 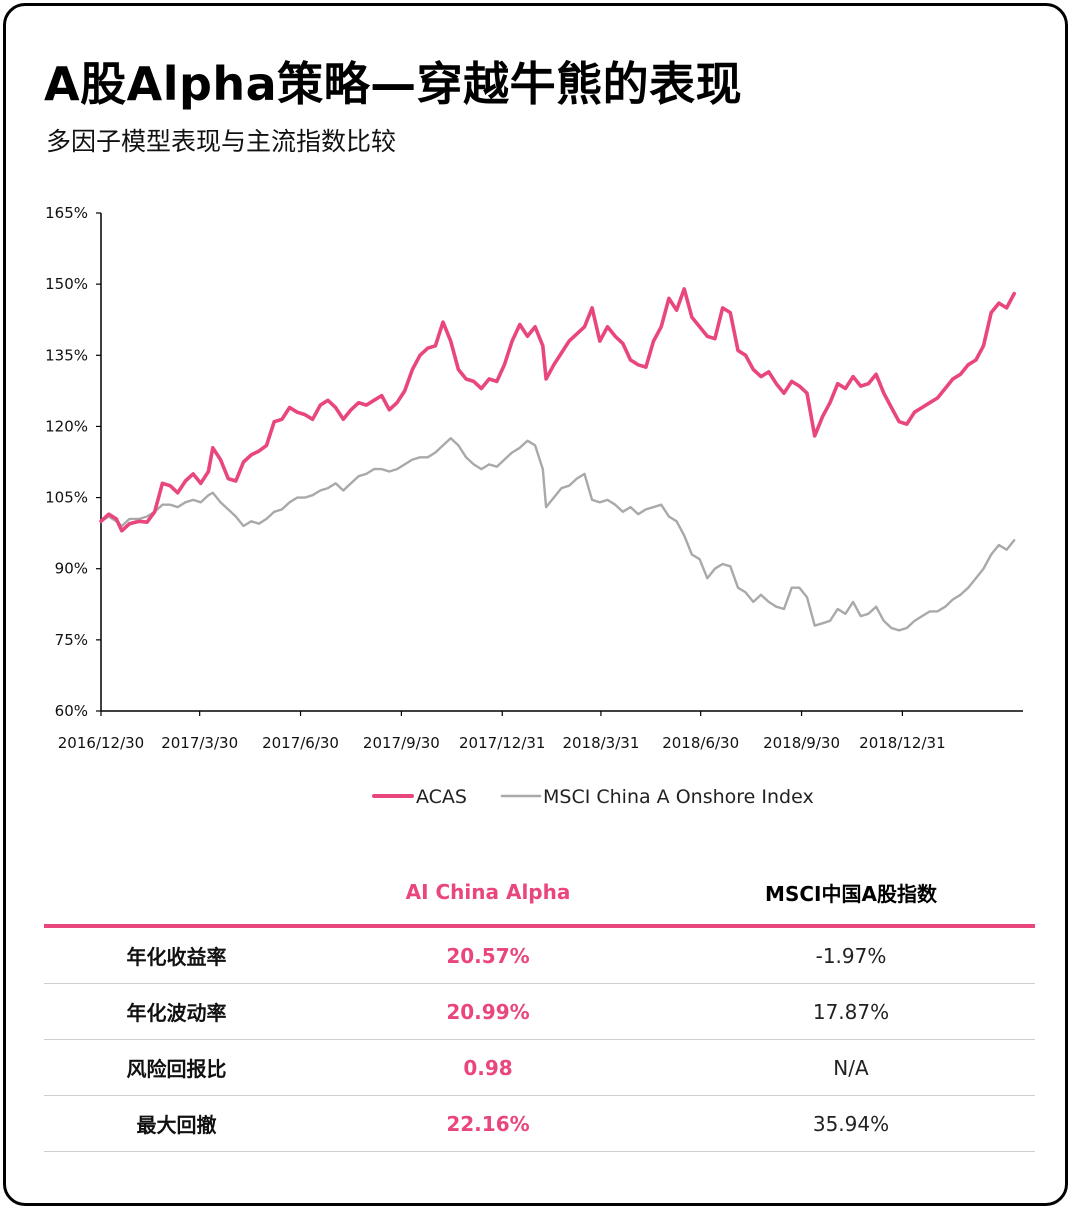 What do you see at coordinates (176, 1011) in the screenshot?
I see `row-metric: 年化波动率` at bounding box center [176, 1011].